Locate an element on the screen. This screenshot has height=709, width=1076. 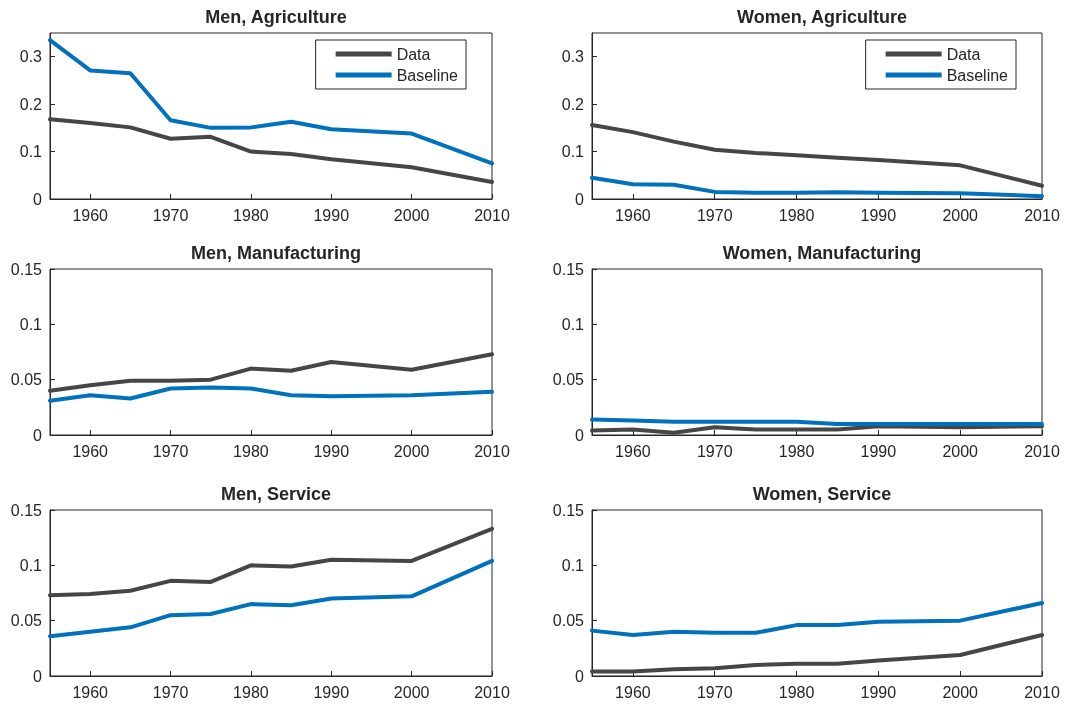
chart-title: Men, Agriculture is located at coordinates (276, 17).